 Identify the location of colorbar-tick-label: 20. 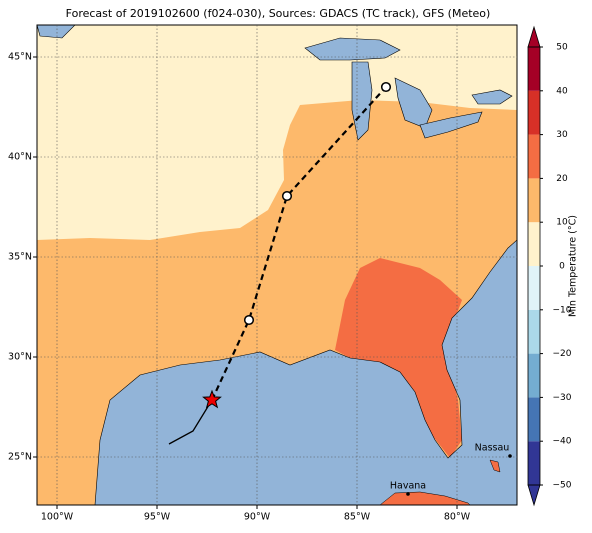
(562, 179).